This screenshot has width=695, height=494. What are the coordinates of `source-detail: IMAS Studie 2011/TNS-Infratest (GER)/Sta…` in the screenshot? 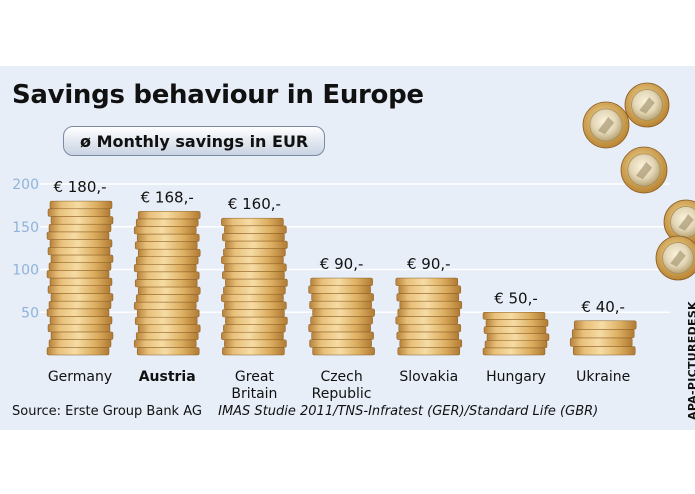 It's located at (408, 411).